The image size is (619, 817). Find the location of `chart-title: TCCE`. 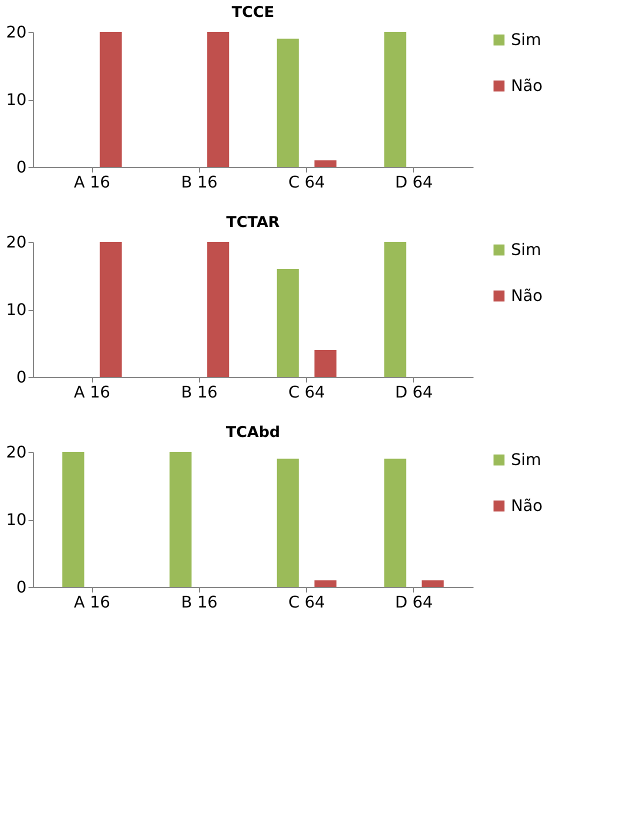

chart-title: TCCE is located at coordinates (253, 12).